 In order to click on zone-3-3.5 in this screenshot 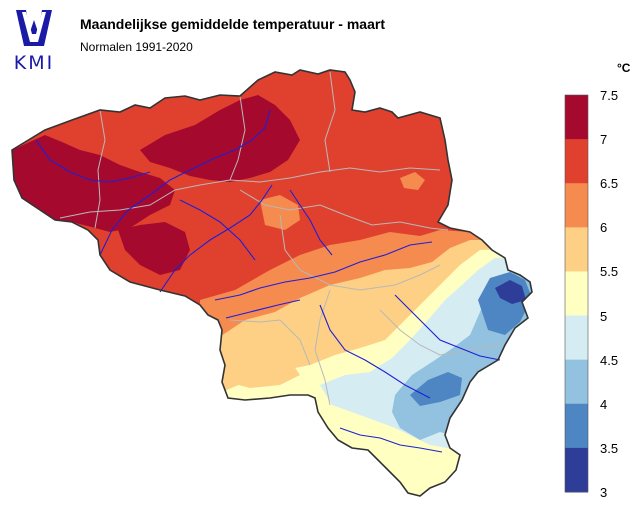, I will do `click(510, 292)`.